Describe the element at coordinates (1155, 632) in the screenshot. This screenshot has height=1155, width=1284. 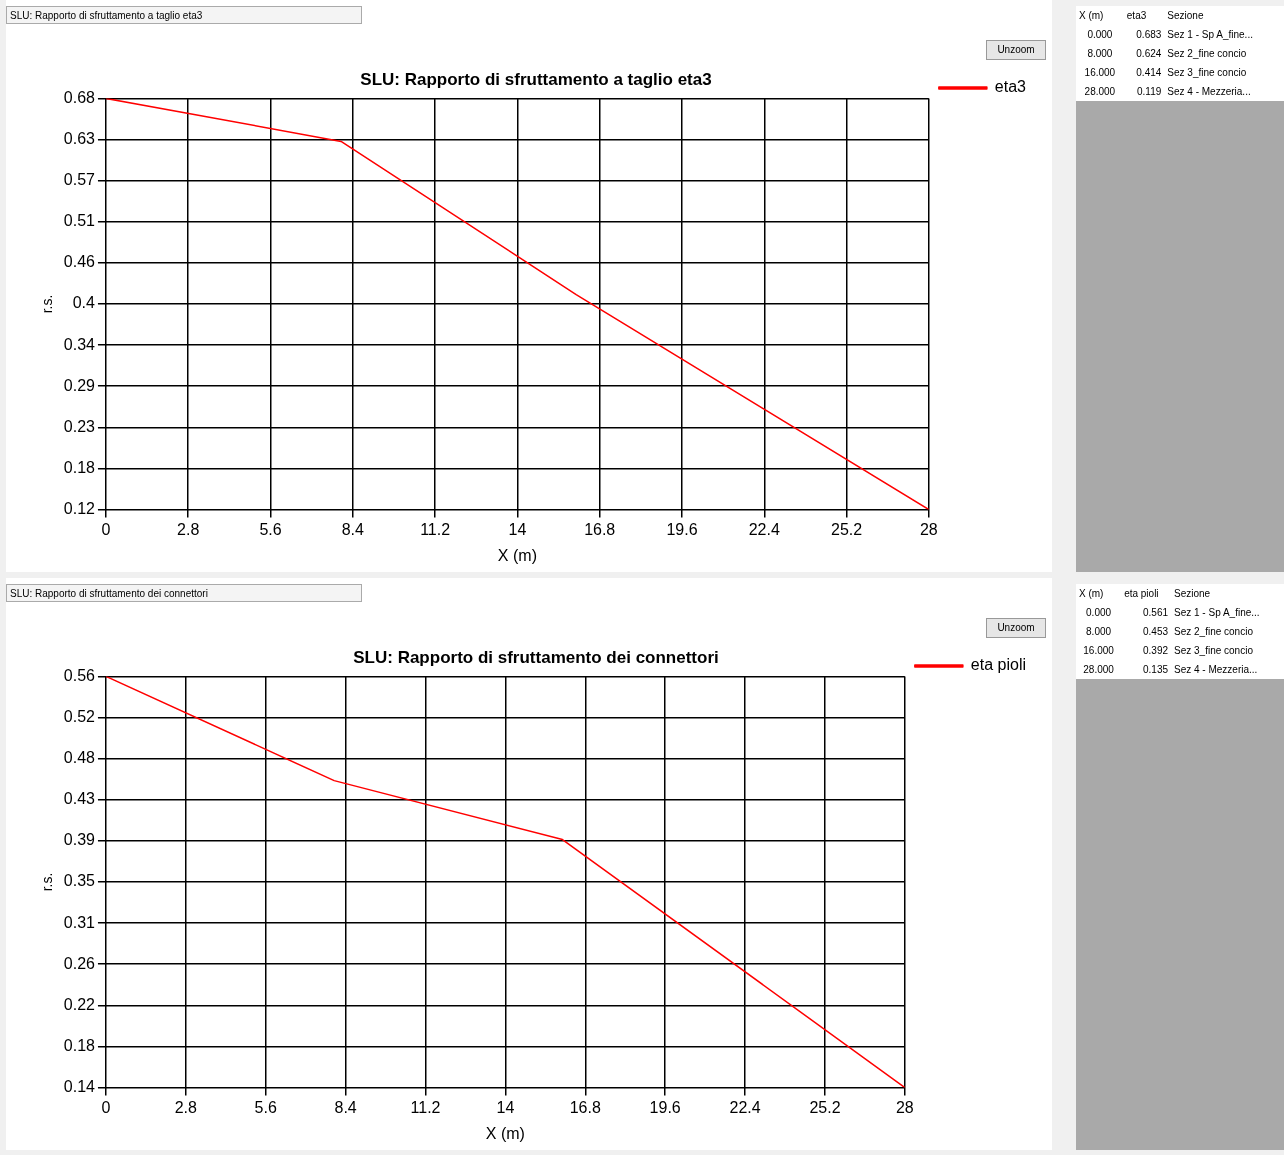
I see `text: 0.453` at that location.